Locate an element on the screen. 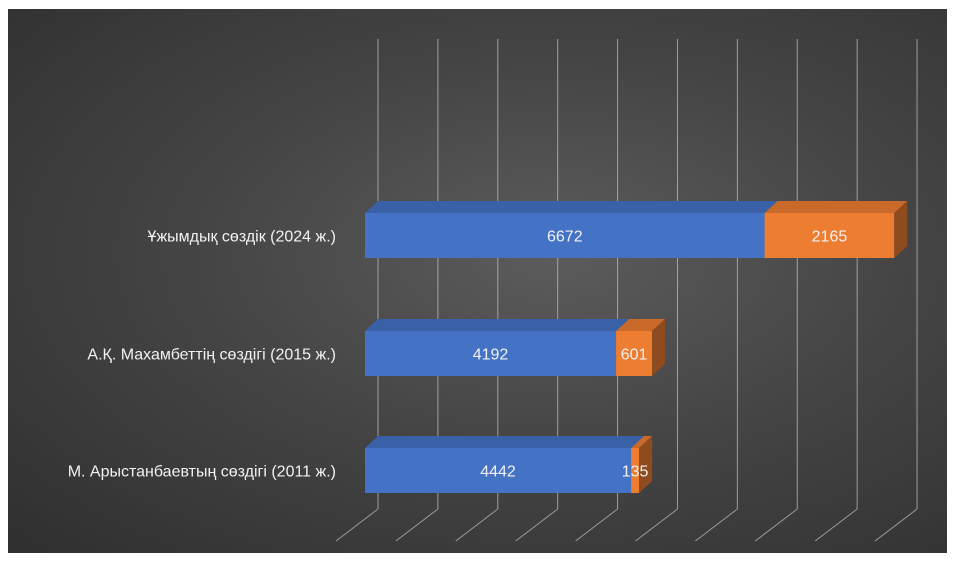 Image resolution: width=955 pixels, height=562 pixels. data-label: 4442 is located at coordinates (498, 472).